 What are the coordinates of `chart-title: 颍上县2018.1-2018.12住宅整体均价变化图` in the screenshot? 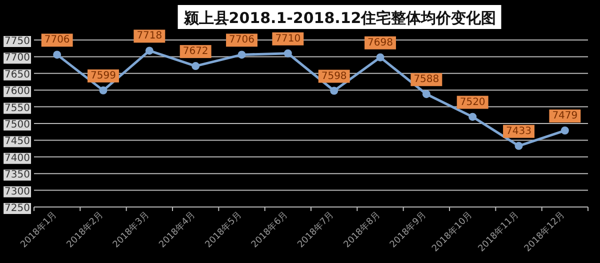 It's located at (339, 18).